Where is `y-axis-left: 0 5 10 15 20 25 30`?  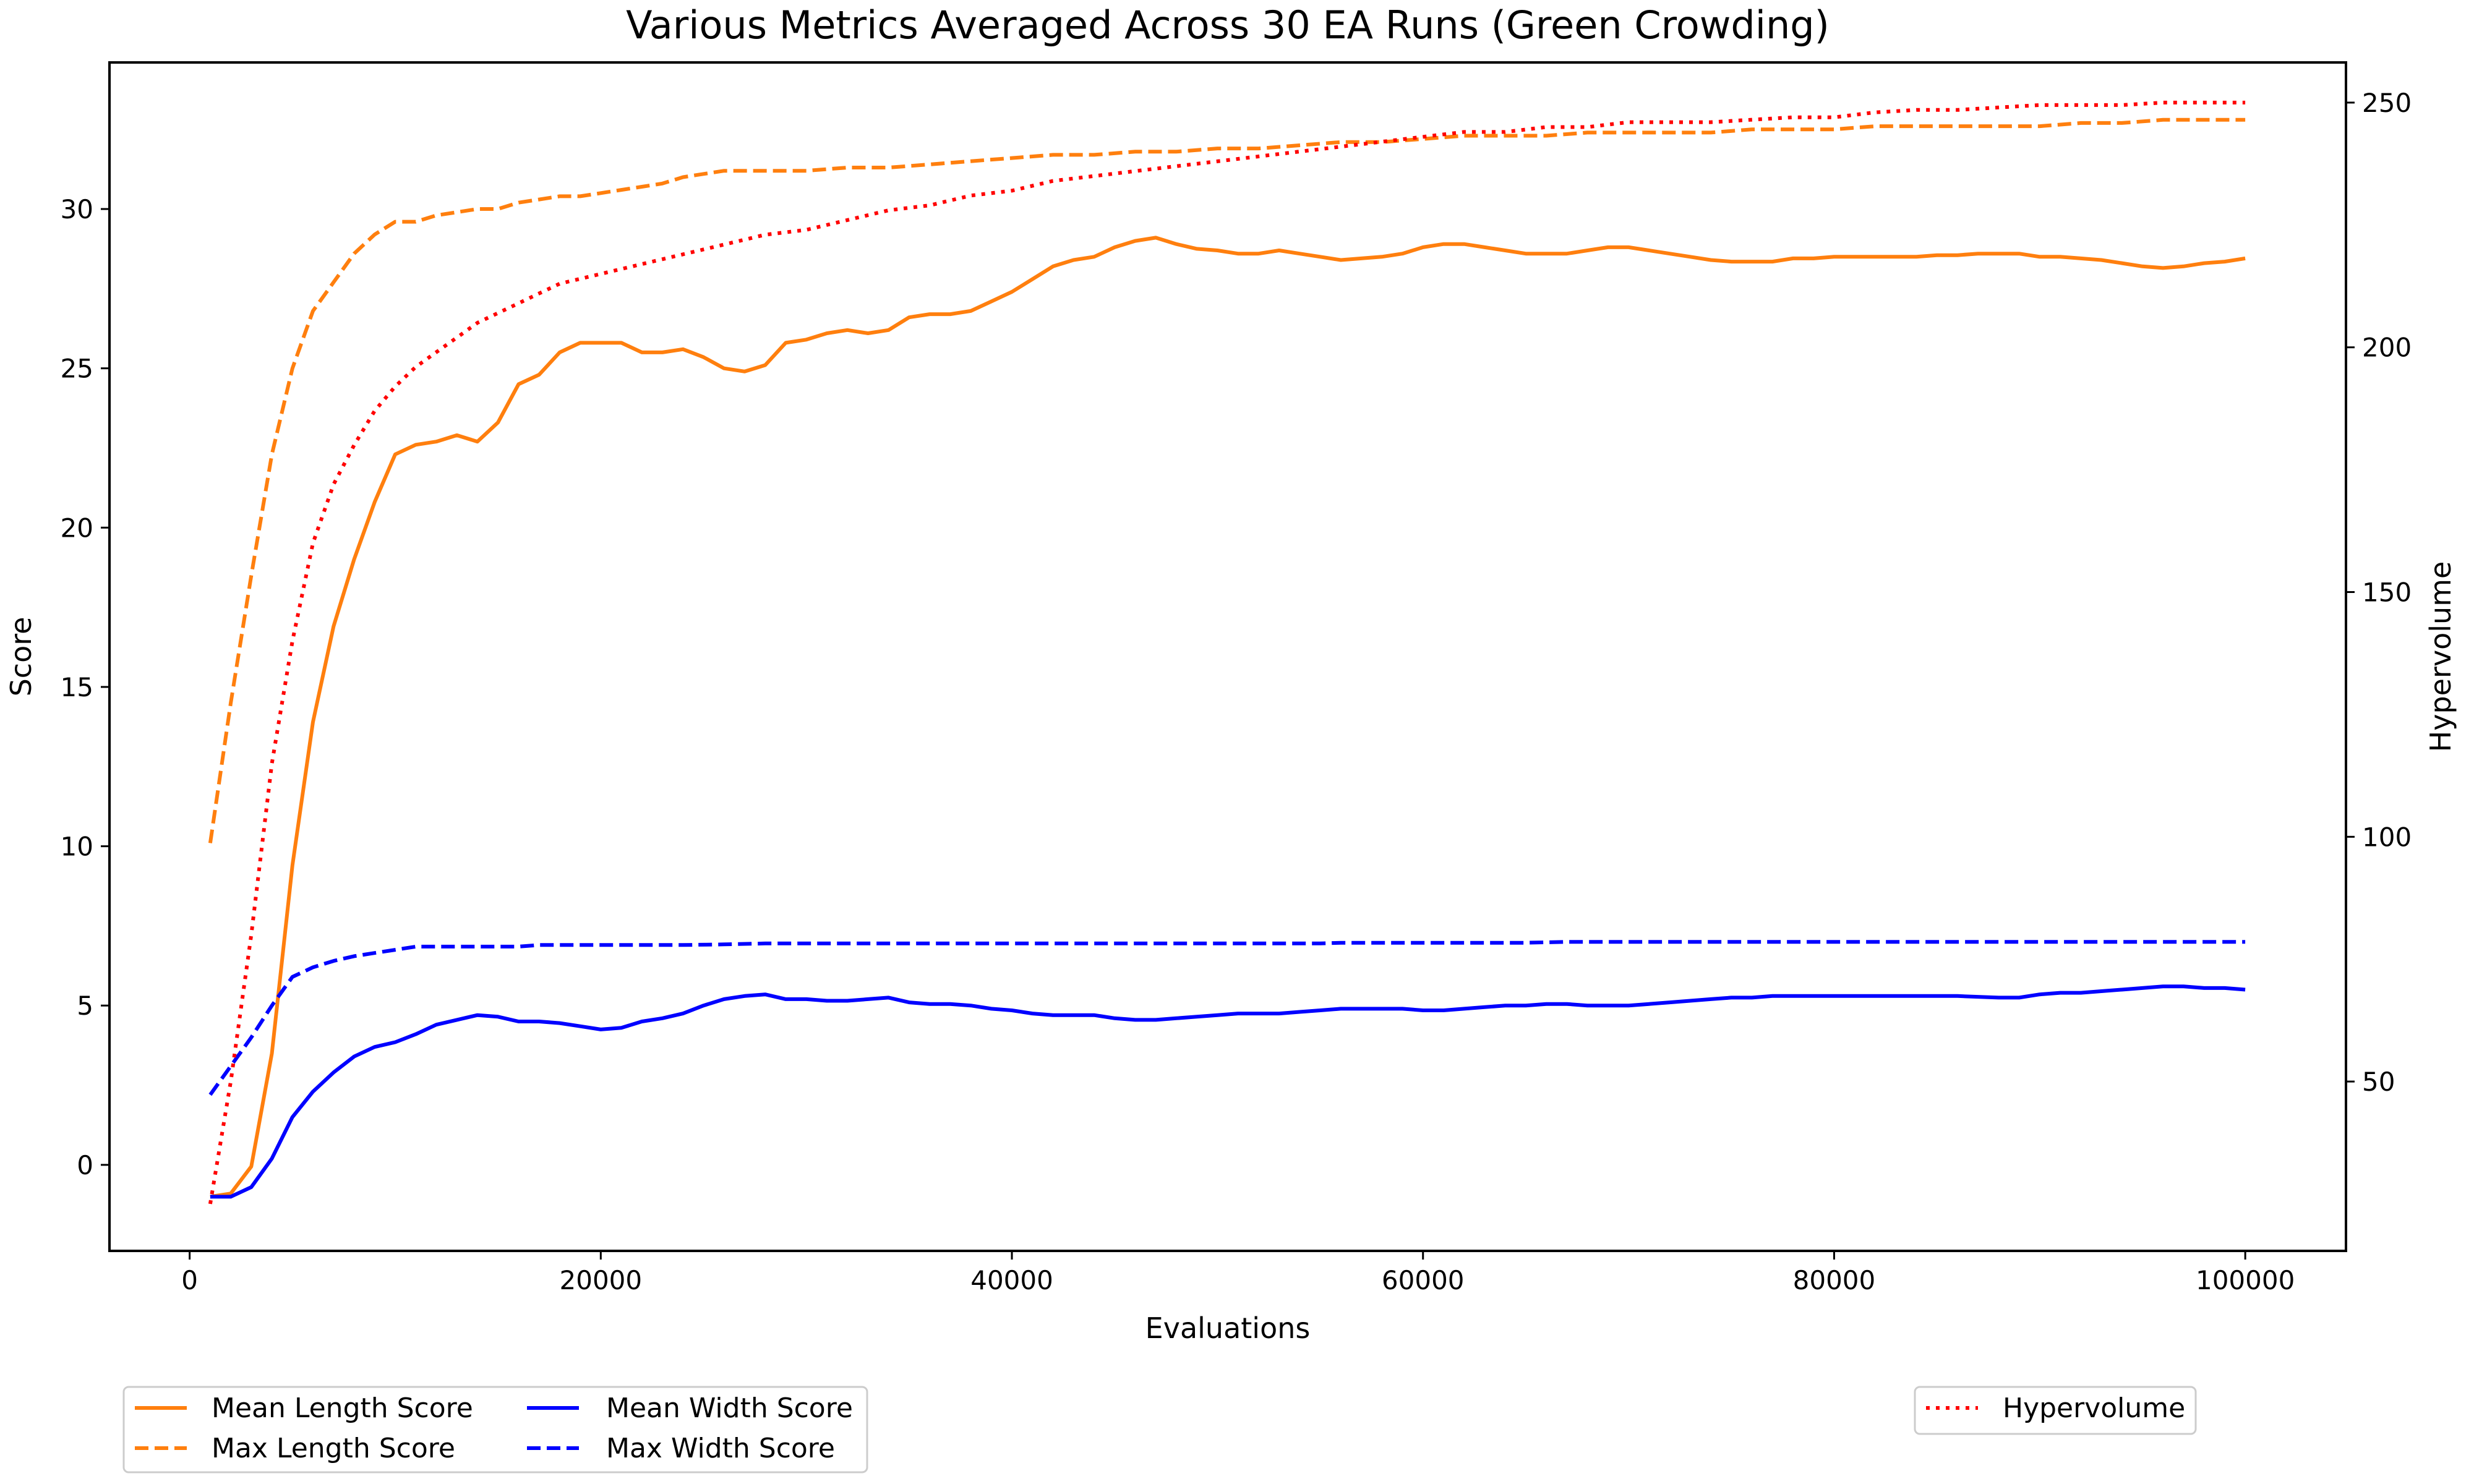
y-axis-left: 0 5 10 15 20 25 30 is located at coordinates (85, 687).